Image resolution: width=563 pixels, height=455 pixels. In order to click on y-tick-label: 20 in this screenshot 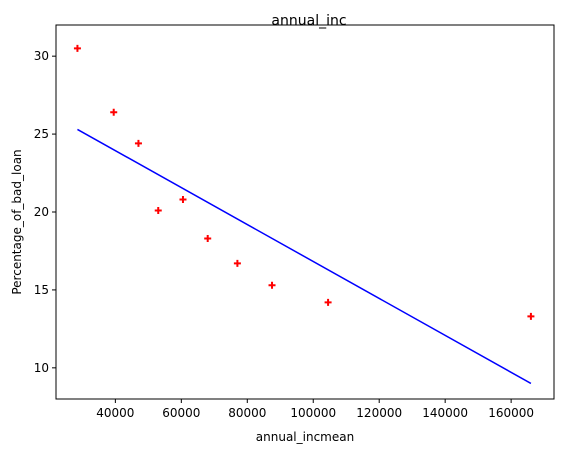, I will do `click(41, 212)`.